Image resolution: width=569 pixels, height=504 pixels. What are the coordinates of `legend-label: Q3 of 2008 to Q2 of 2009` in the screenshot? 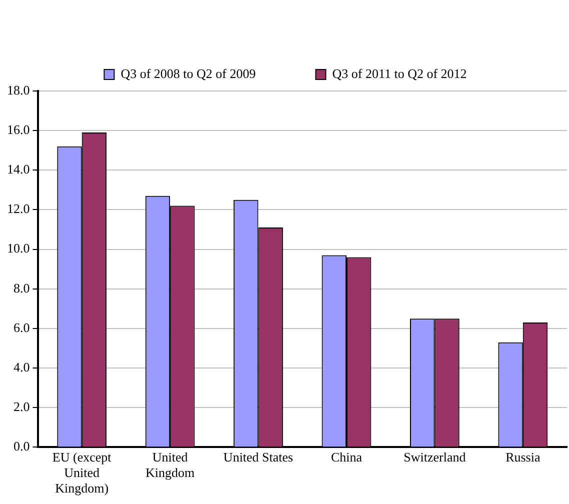 It's located at (188, 73).